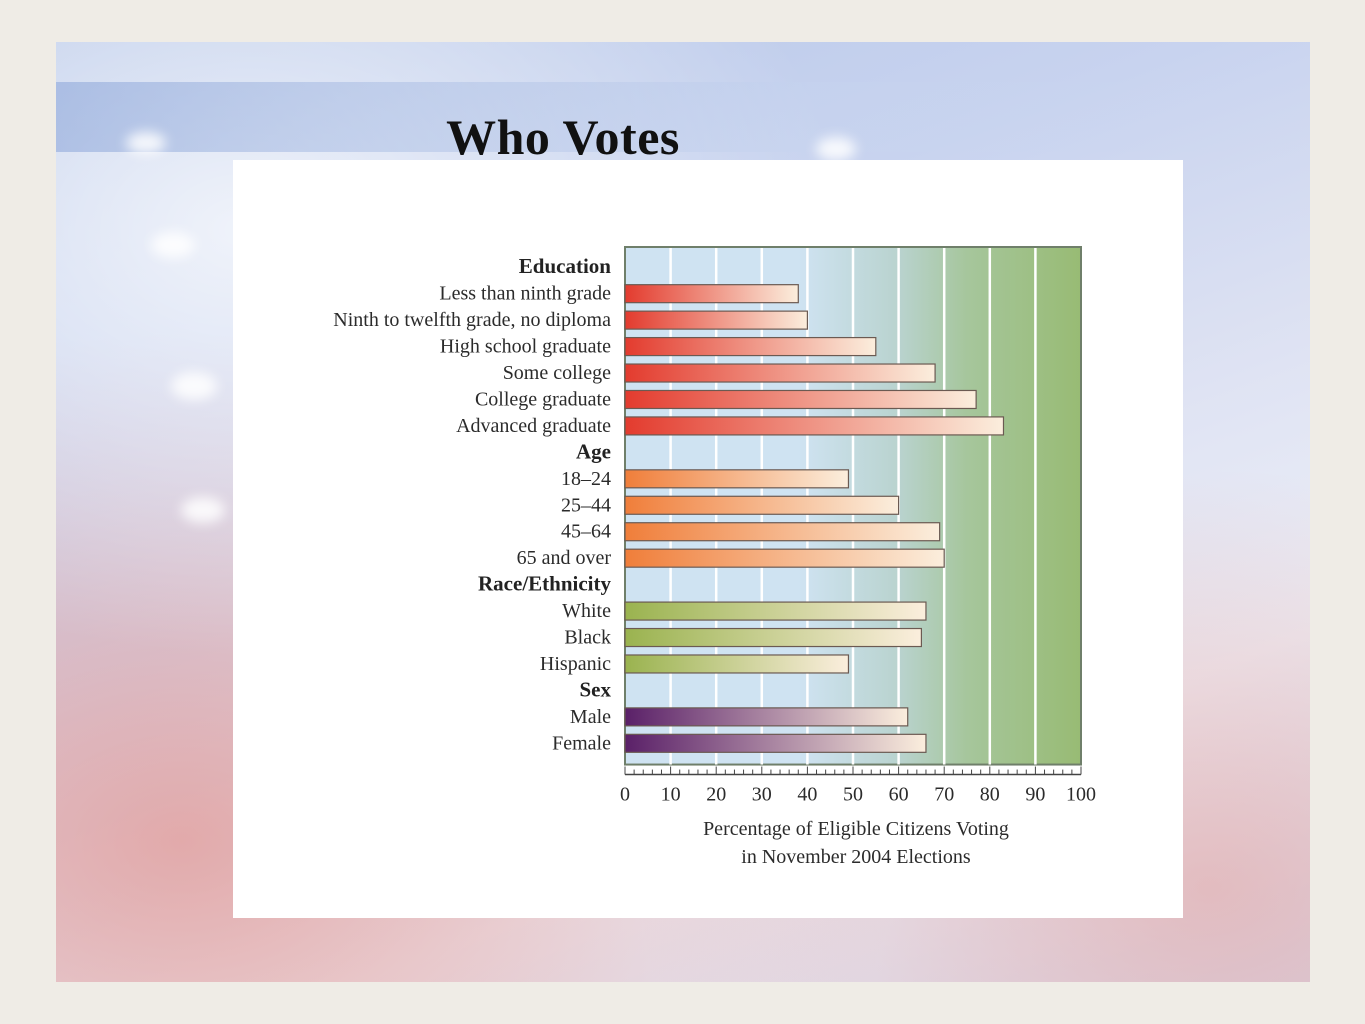  What do you see at coordinates (586, 479) in the screenshot?
I see `row-label: 18–24` at bounding box center [586, 479].